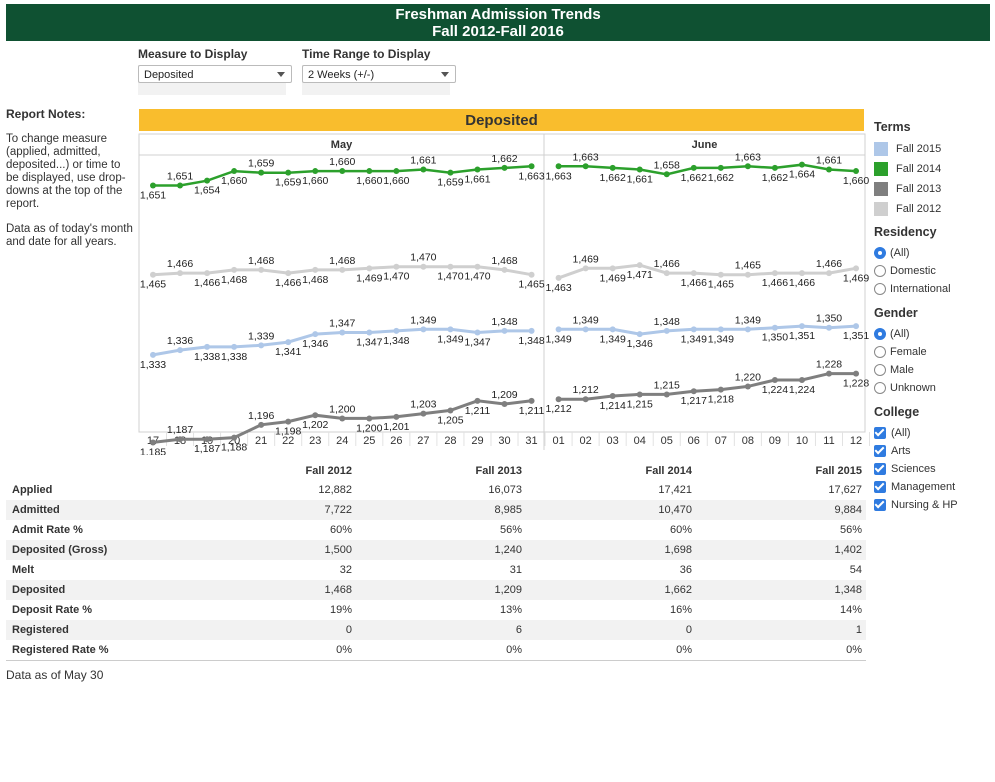  Describe the element at coordinates (933, 209) in the screenshot. I see `legend-item: Fall 2012` at that location.